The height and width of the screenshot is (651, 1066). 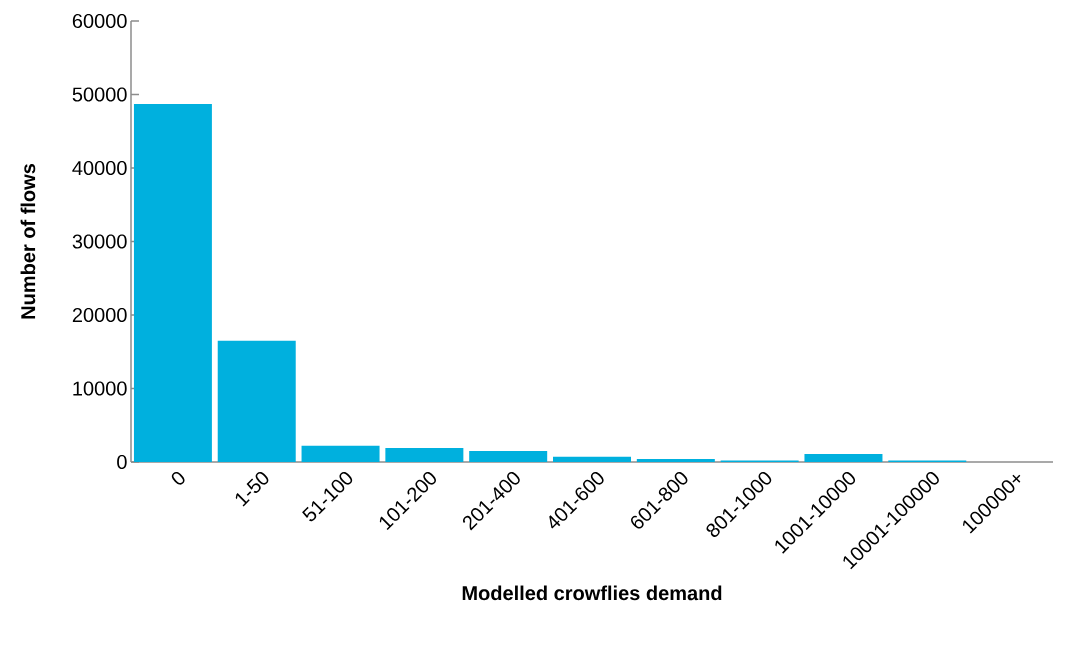 What do you see at coordinates (99, 21) in the screenshot?
I see `y-tick-label: 60000` at bounding box center [99, 21].